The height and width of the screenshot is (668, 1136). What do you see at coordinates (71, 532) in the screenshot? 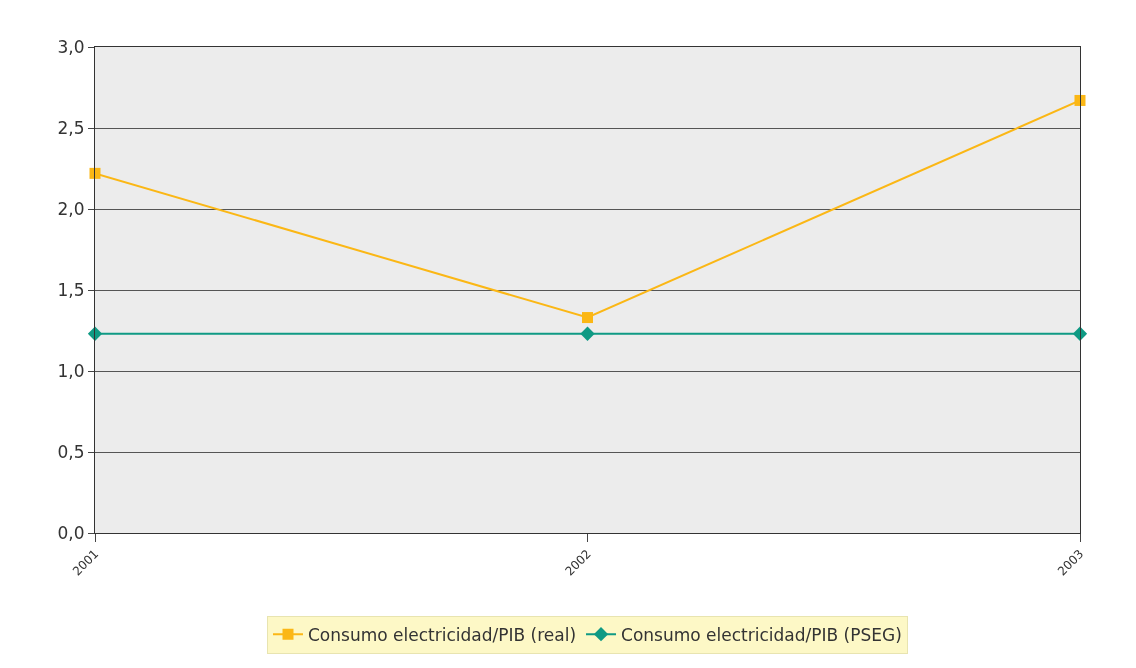
I see `y-tick-label: 0,0` at bounding box center [71, 532].